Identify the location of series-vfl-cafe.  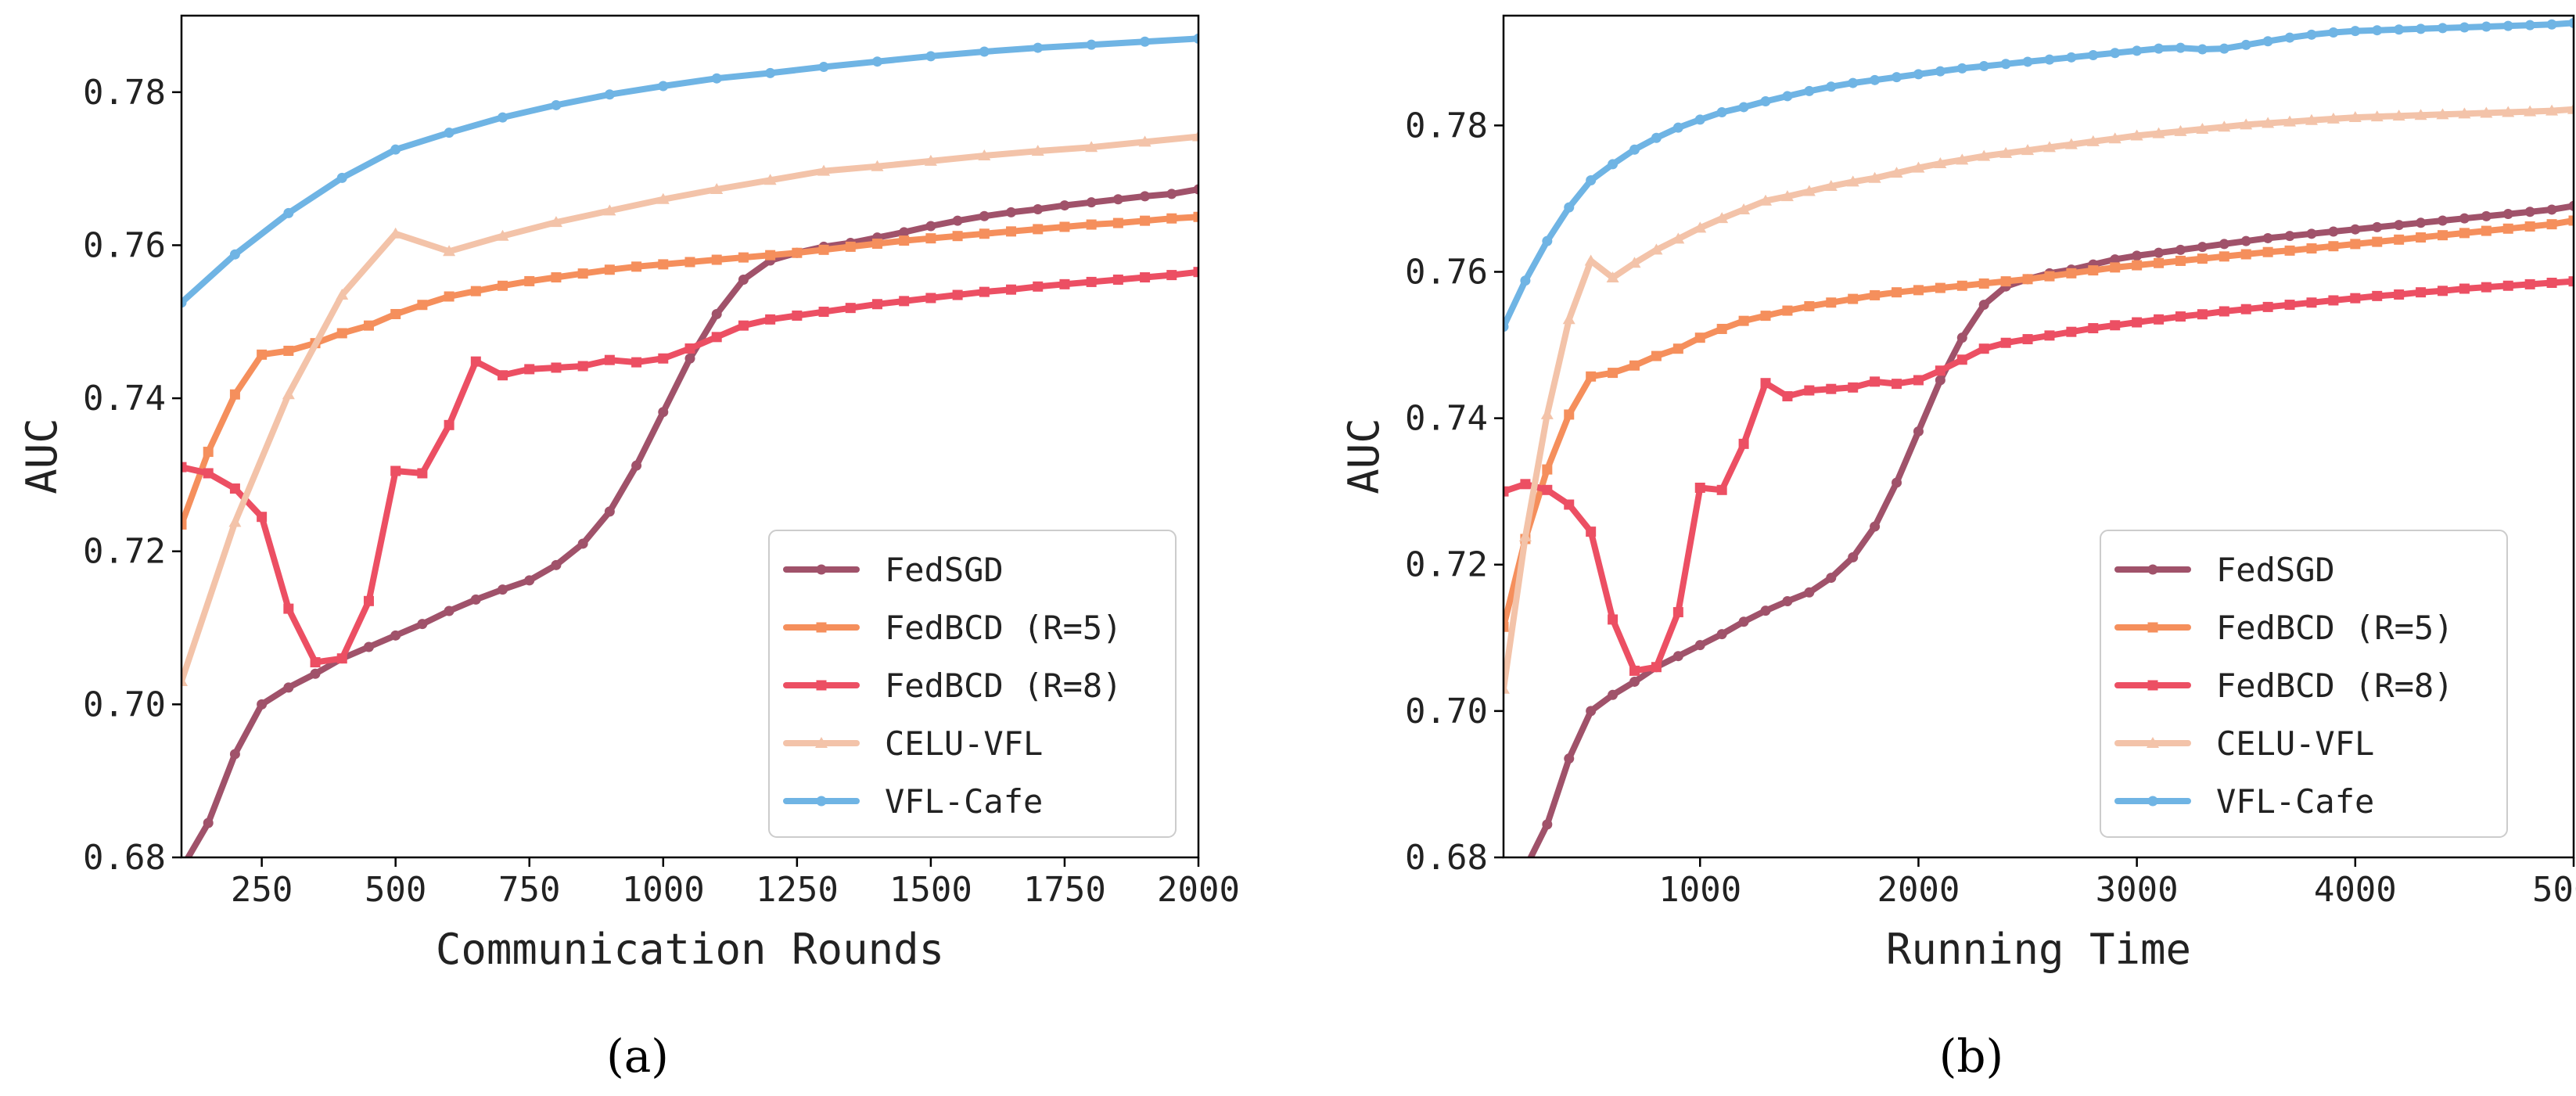
(2039, 174).